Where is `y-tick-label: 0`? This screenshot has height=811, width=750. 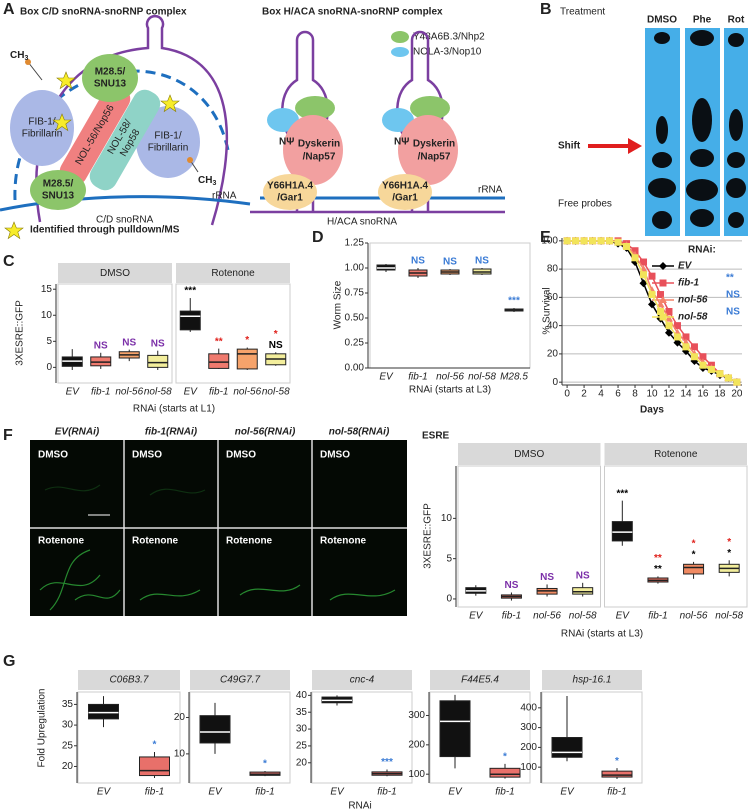
y-tick-label: 0 is located at coordinates (49, 367).